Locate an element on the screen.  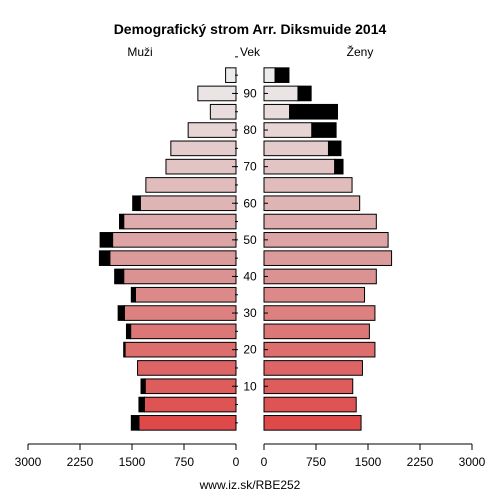
age-tick-label: 60 is located at coordinates (250, 203).